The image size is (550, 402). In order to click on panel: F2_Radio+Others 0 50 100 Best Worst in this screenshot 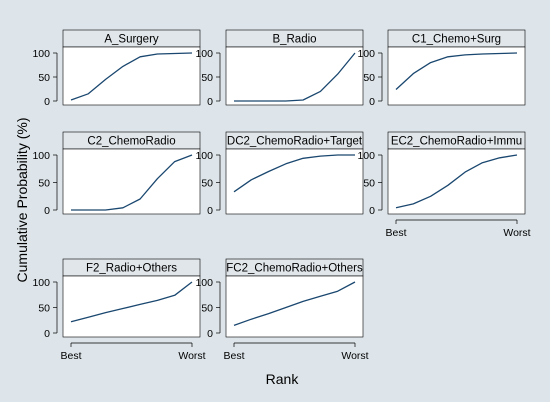, I will do `click(119, 310)`.